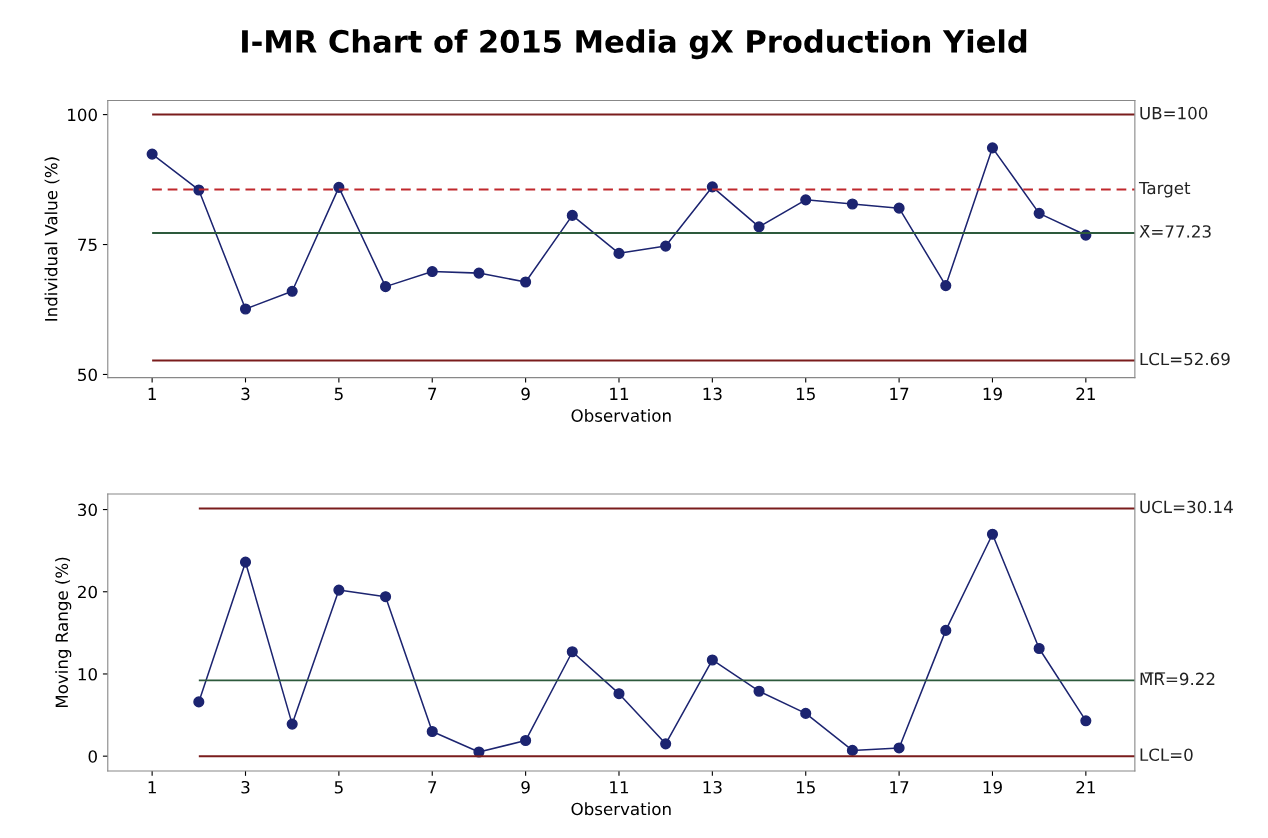  Describe the element at coordinates (1175, 231) in the screenshot. I see `ref-line-label: X̄=77.23` at that location.